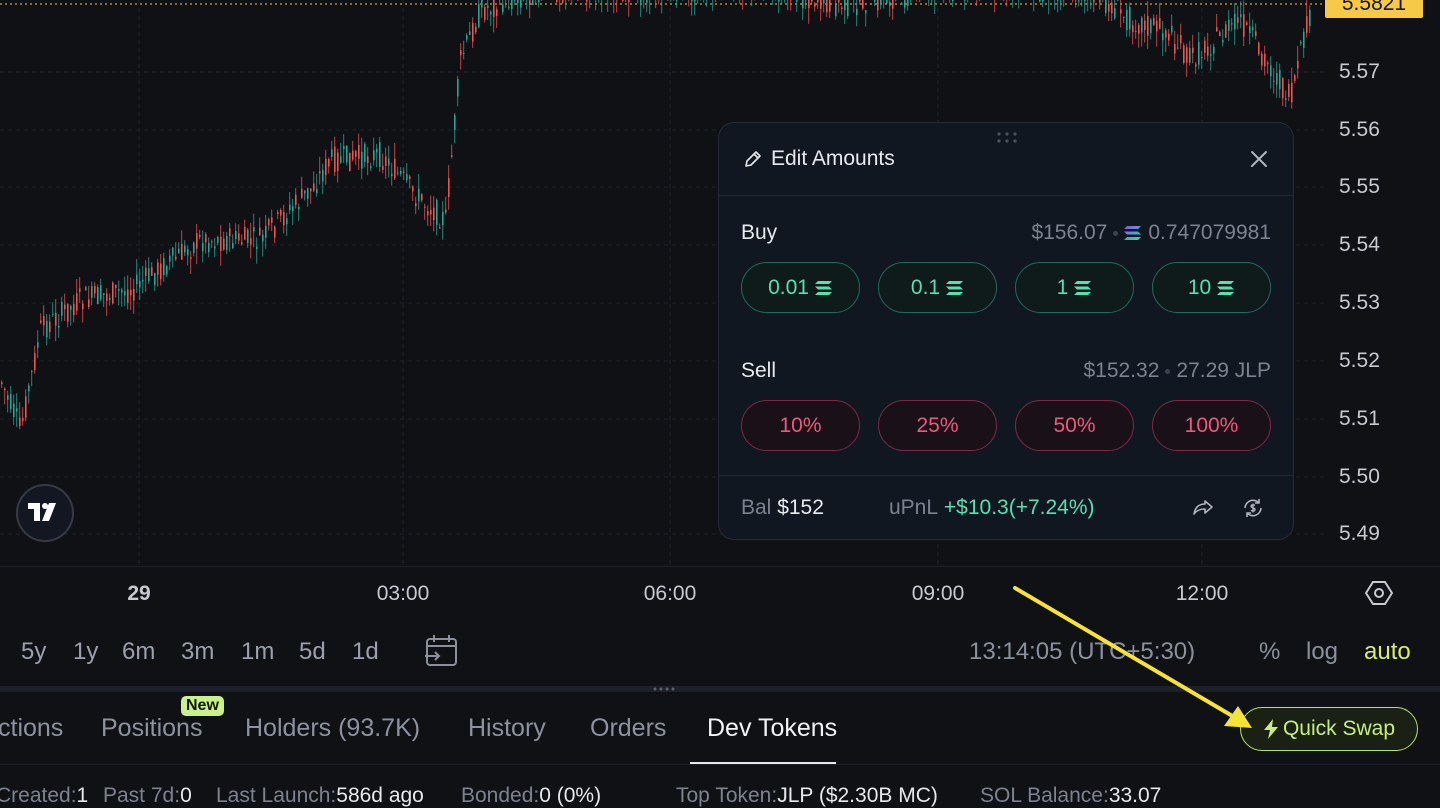 Image resolution: width=1440 pixels, height=808 pixels. I want to click on range-5d-button: 5d, so click(312, 652).